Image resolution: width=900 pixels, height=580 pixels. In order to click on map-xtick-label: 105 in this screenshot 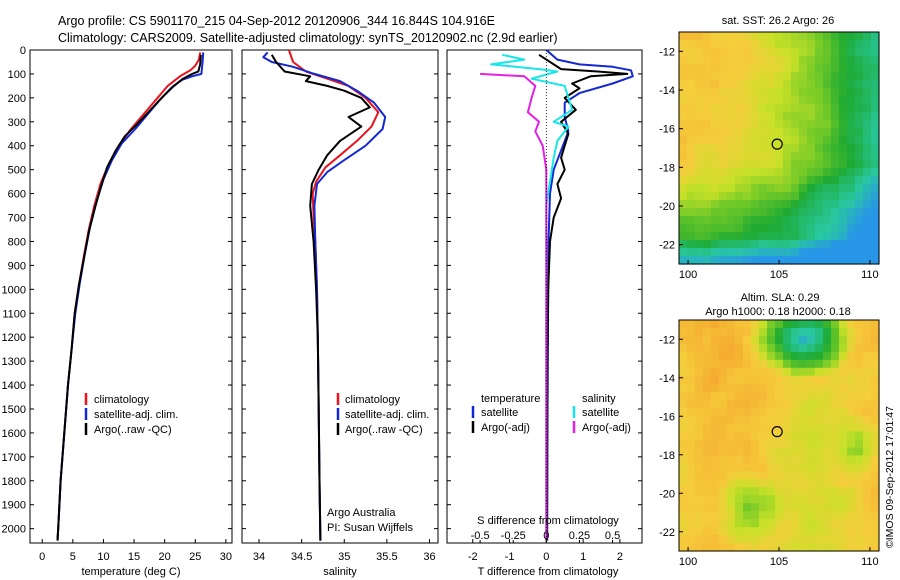, I will do `click(779, 275)`.